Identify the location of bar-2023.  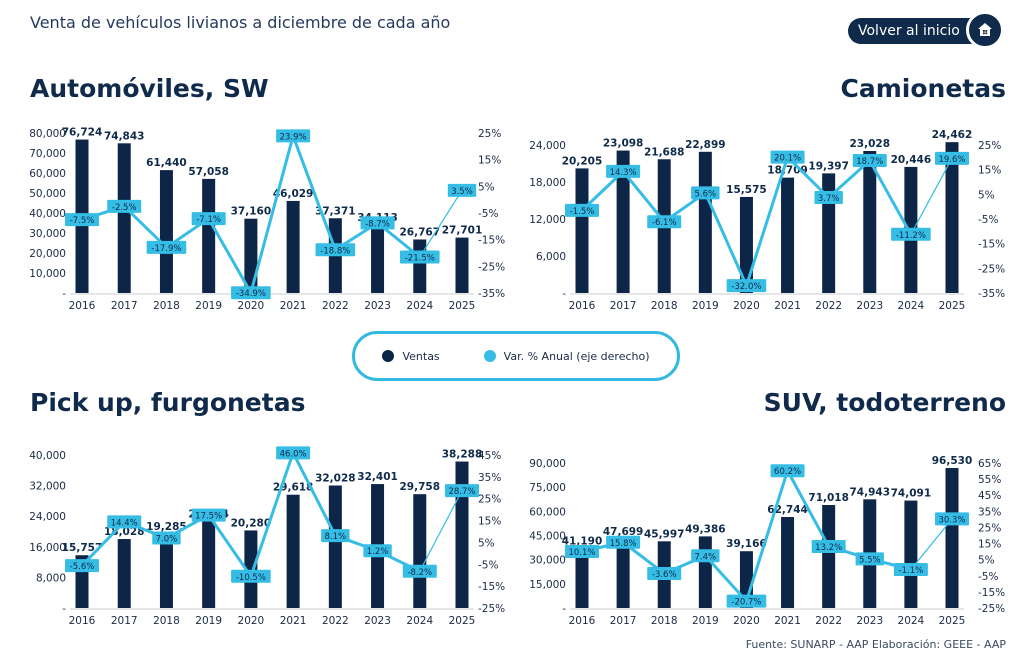
(377, 259).